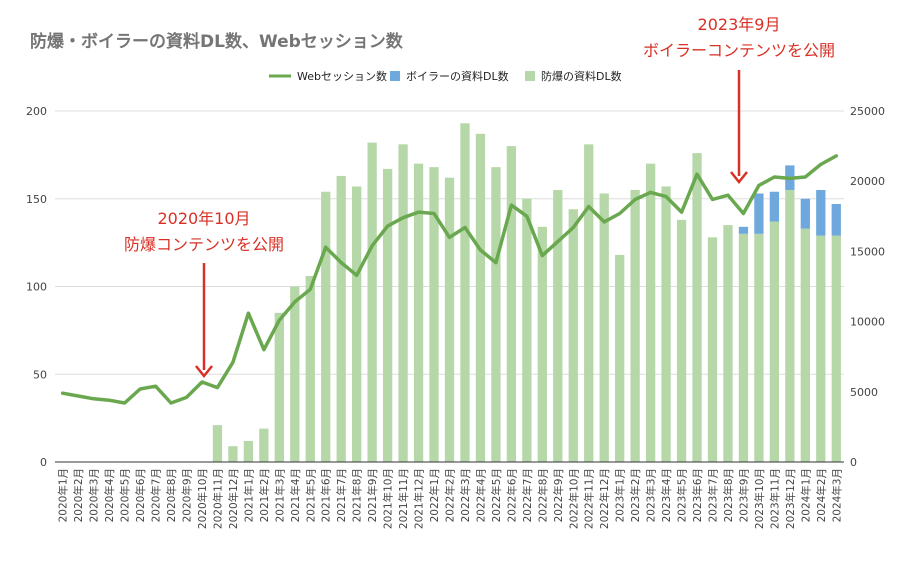 This screenshot has width=912, height=563. What do you see at coordinates (589, 498) in the screenshot?
I see `x-tick-label: 2022年11月` at bounding box center [589, 498].